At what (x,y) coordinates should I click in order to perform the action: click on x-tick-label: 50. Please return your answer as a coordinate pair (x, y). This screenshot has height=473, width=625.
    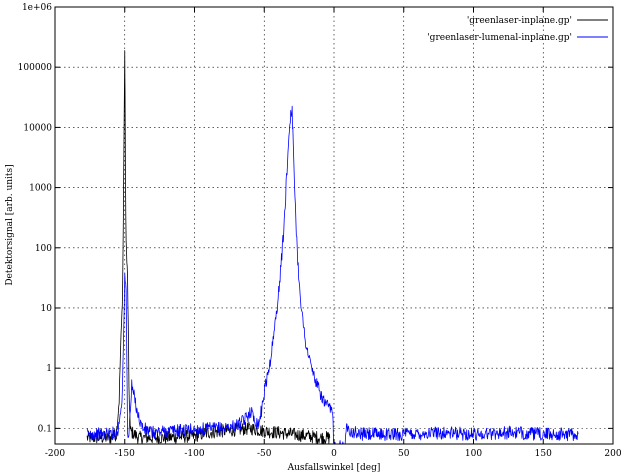
    Looking at the image, I should click on (404, 454).